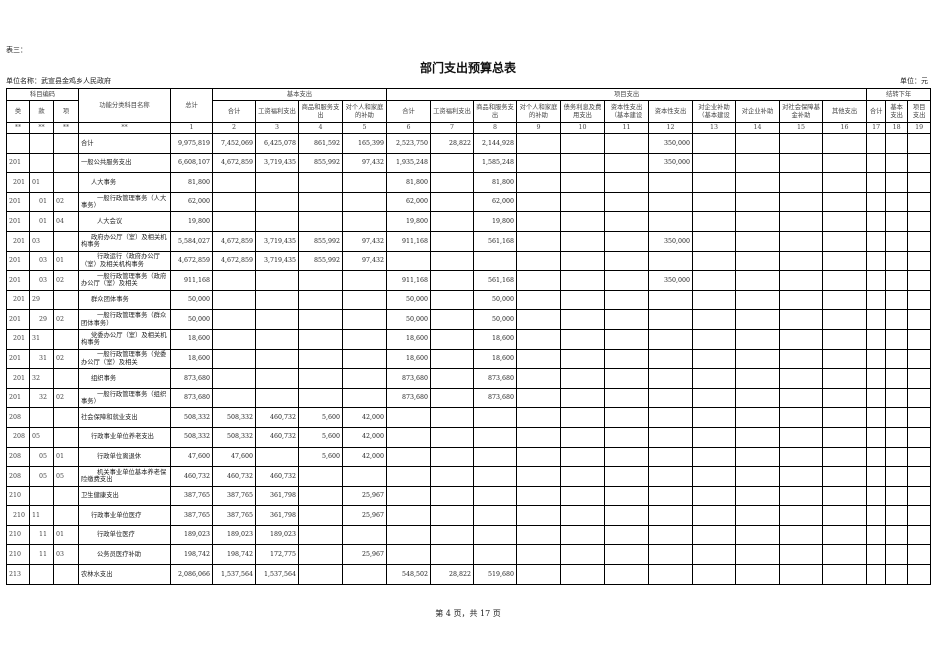 Image resolution: width=936 pixels, height=662 pixels. Describe the element at coordinates (277, 496) in the screenshot. I see `value-cell: 361,798` at that location.